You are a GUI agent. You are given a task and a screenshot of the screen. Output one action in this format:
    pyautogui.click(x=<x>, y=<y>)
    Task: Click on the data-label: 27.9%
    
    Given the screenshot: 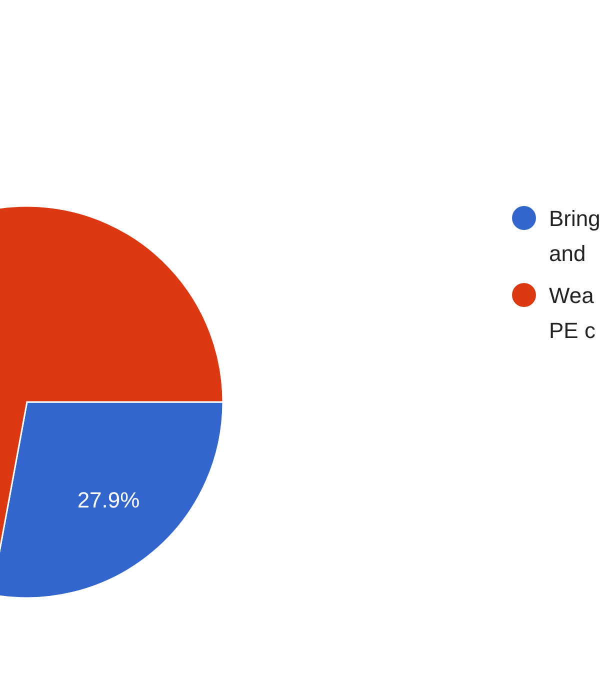 What is the action you would take?
    pyautogui.click(x=108, y=499)
    